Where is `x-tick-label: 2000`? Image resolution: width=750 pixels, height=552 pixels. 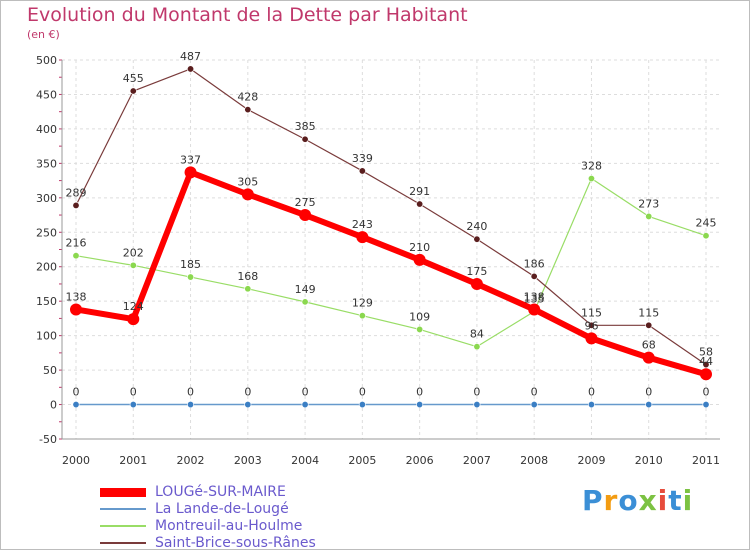 x-tick-label: 2000 is located at coordinates (76, 460).